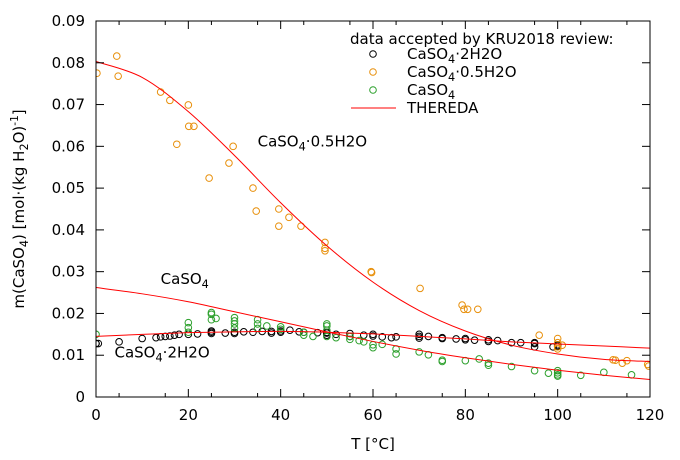 The image size is (680, 460). Describe the element at coordinates (80, 397) in the screenshot. I see `y-tick-label: 0` at that location.